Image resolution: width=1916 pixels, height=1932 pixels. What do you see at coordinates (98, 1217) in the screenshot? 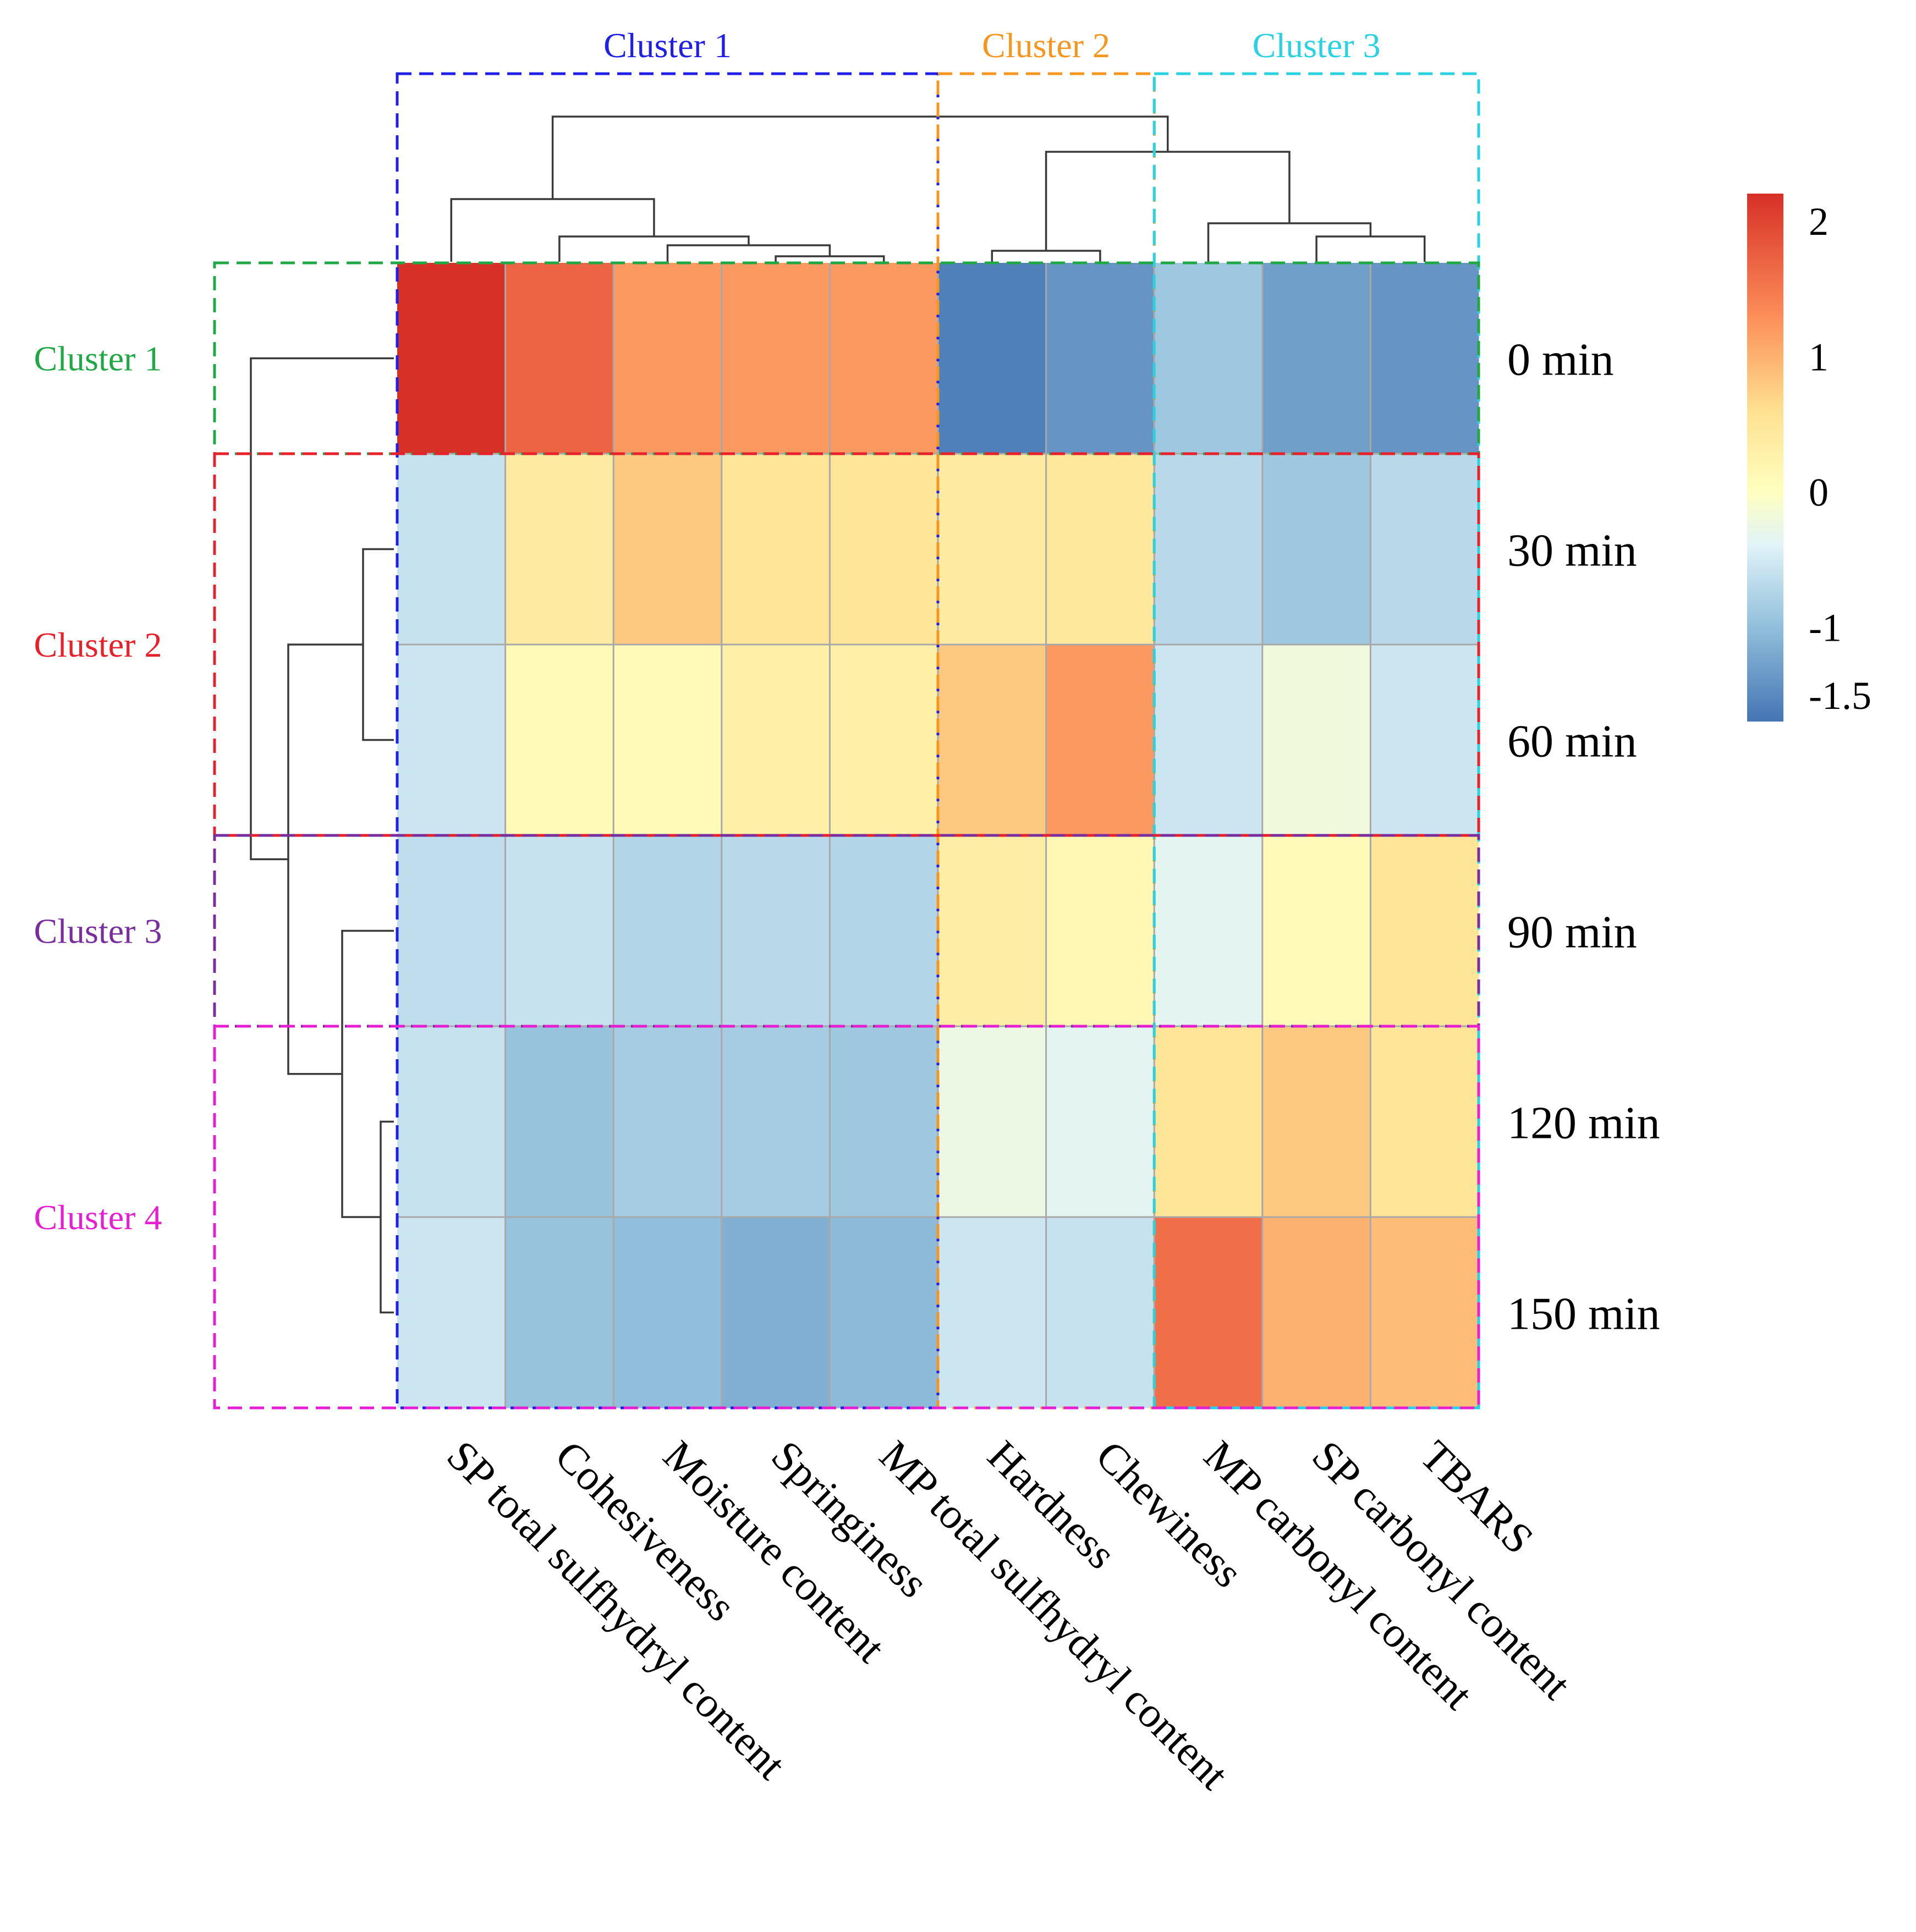
I see `row-cluster-label: Cluster 4` at bounding box center [98, 1217].